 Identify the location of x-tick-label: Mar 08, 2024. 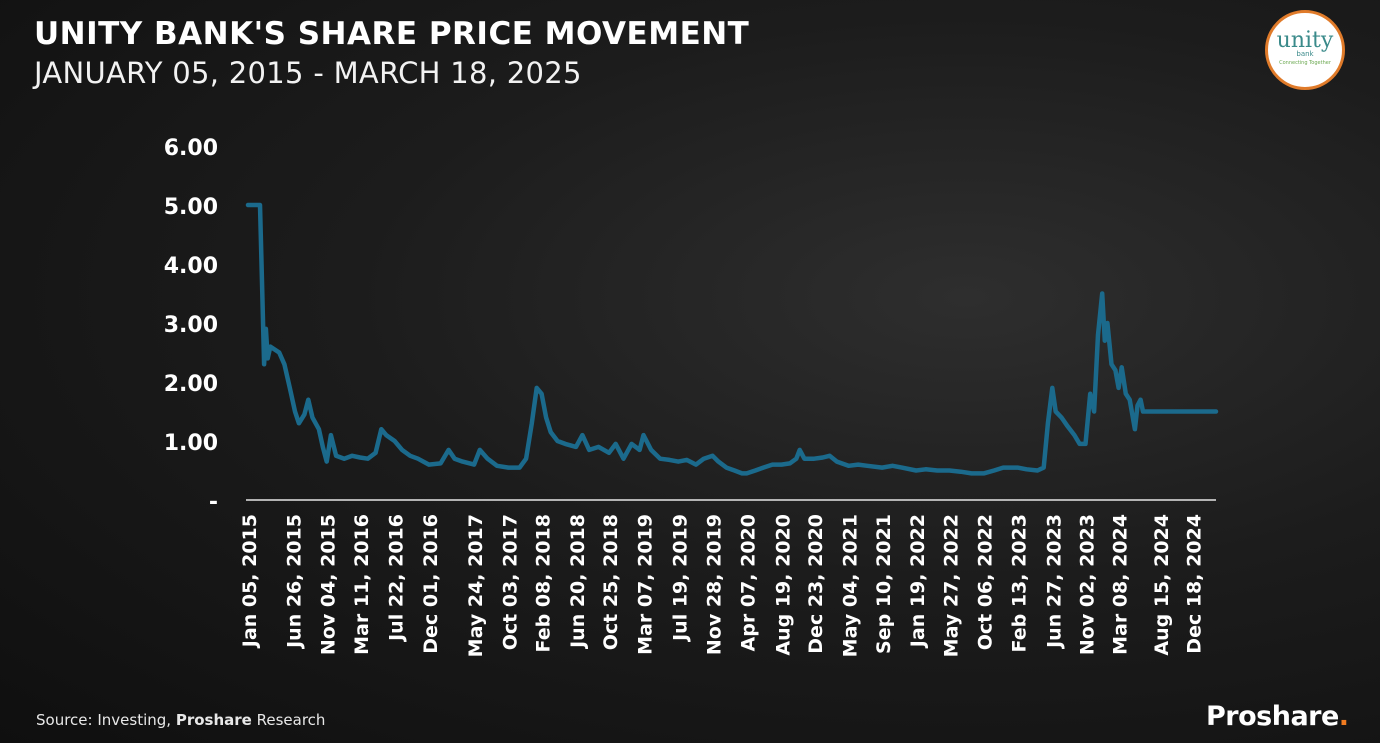
(1121, 584).